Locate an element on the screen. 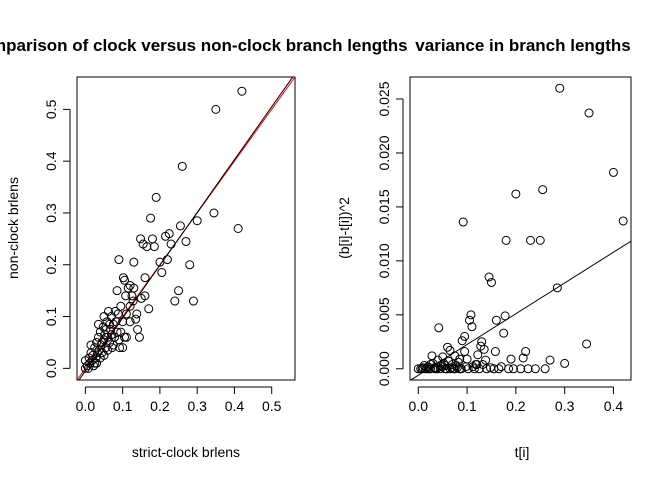 The image size is (672, 480). right-y-tick-label: 0.020 is located at coordinates (384, 152).